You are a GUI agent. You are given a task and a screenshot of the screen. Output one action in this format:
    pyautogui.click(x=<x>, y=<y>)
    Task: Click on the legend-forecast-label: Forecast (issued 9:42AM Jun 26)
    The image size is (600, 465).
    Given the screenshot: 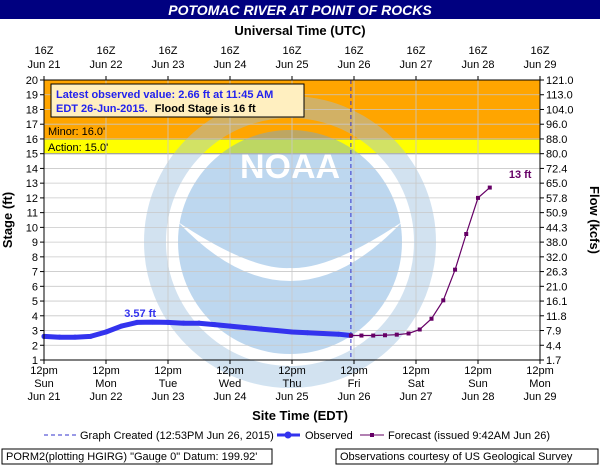 What is the action you would take?
    pyautogui.click(x=469, y=436)
    